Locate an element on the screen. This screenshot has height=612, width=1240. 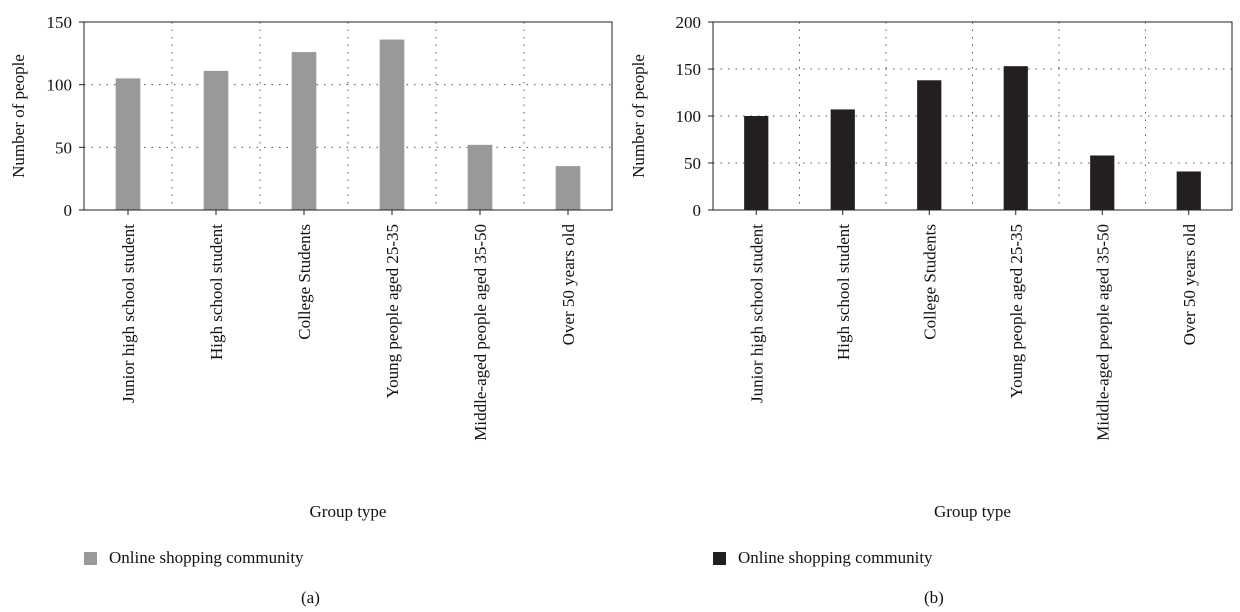
legend-label-b: Online shopping community is located at coordinates (835, 557).